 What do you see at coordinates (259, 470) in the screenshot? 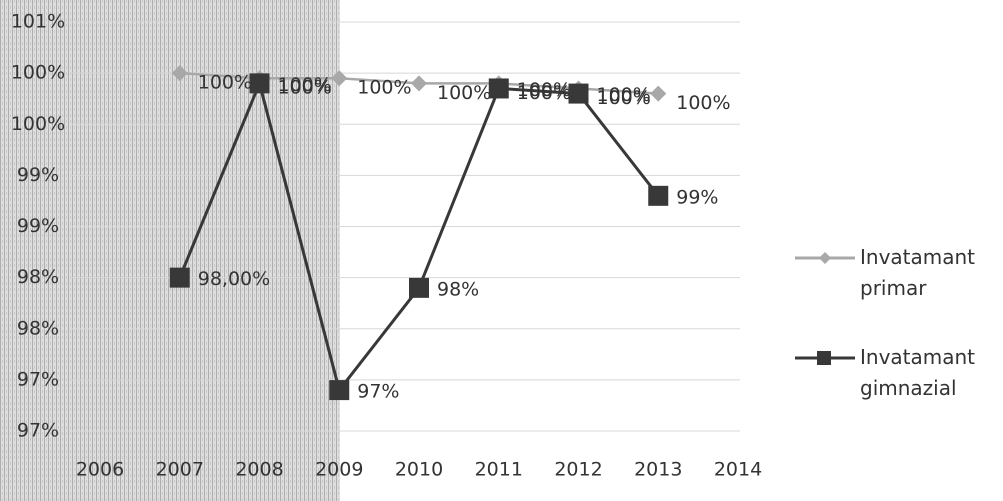
I see `x-tick-label: 2008` at bounding box center [259, 470].